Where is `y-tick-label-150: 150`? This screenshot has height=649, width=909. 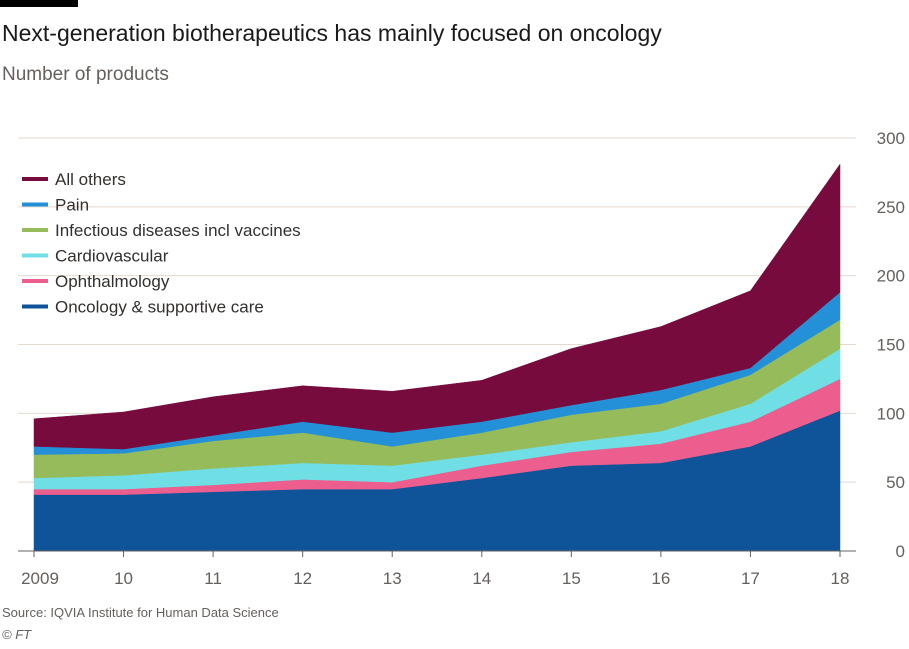 y-tick-label-150: 150 is located at coordinates (891, 345).